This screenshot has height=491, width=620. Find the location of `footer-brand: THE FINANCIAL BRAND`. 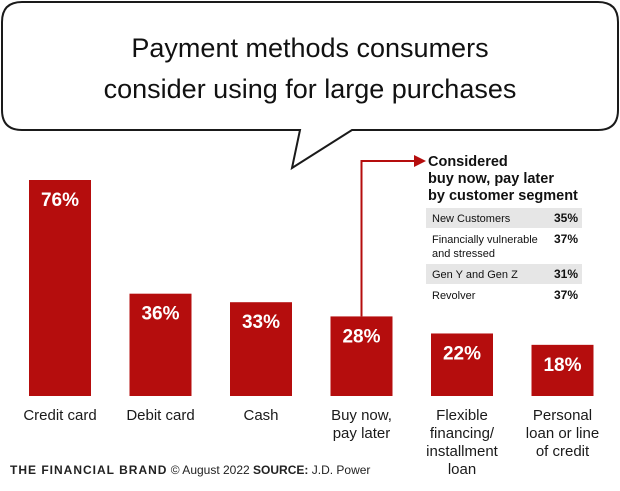

footer-brand: THE FINANCIAL BRAND is located at coordinates (89, 470).